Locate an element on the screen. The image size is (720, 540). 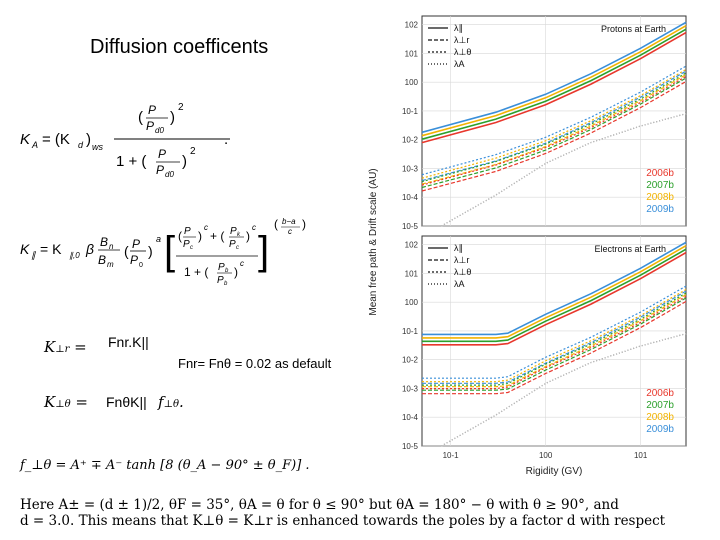
kperp-r-label: Fnr.K|| is located at coordinates (128, 342).